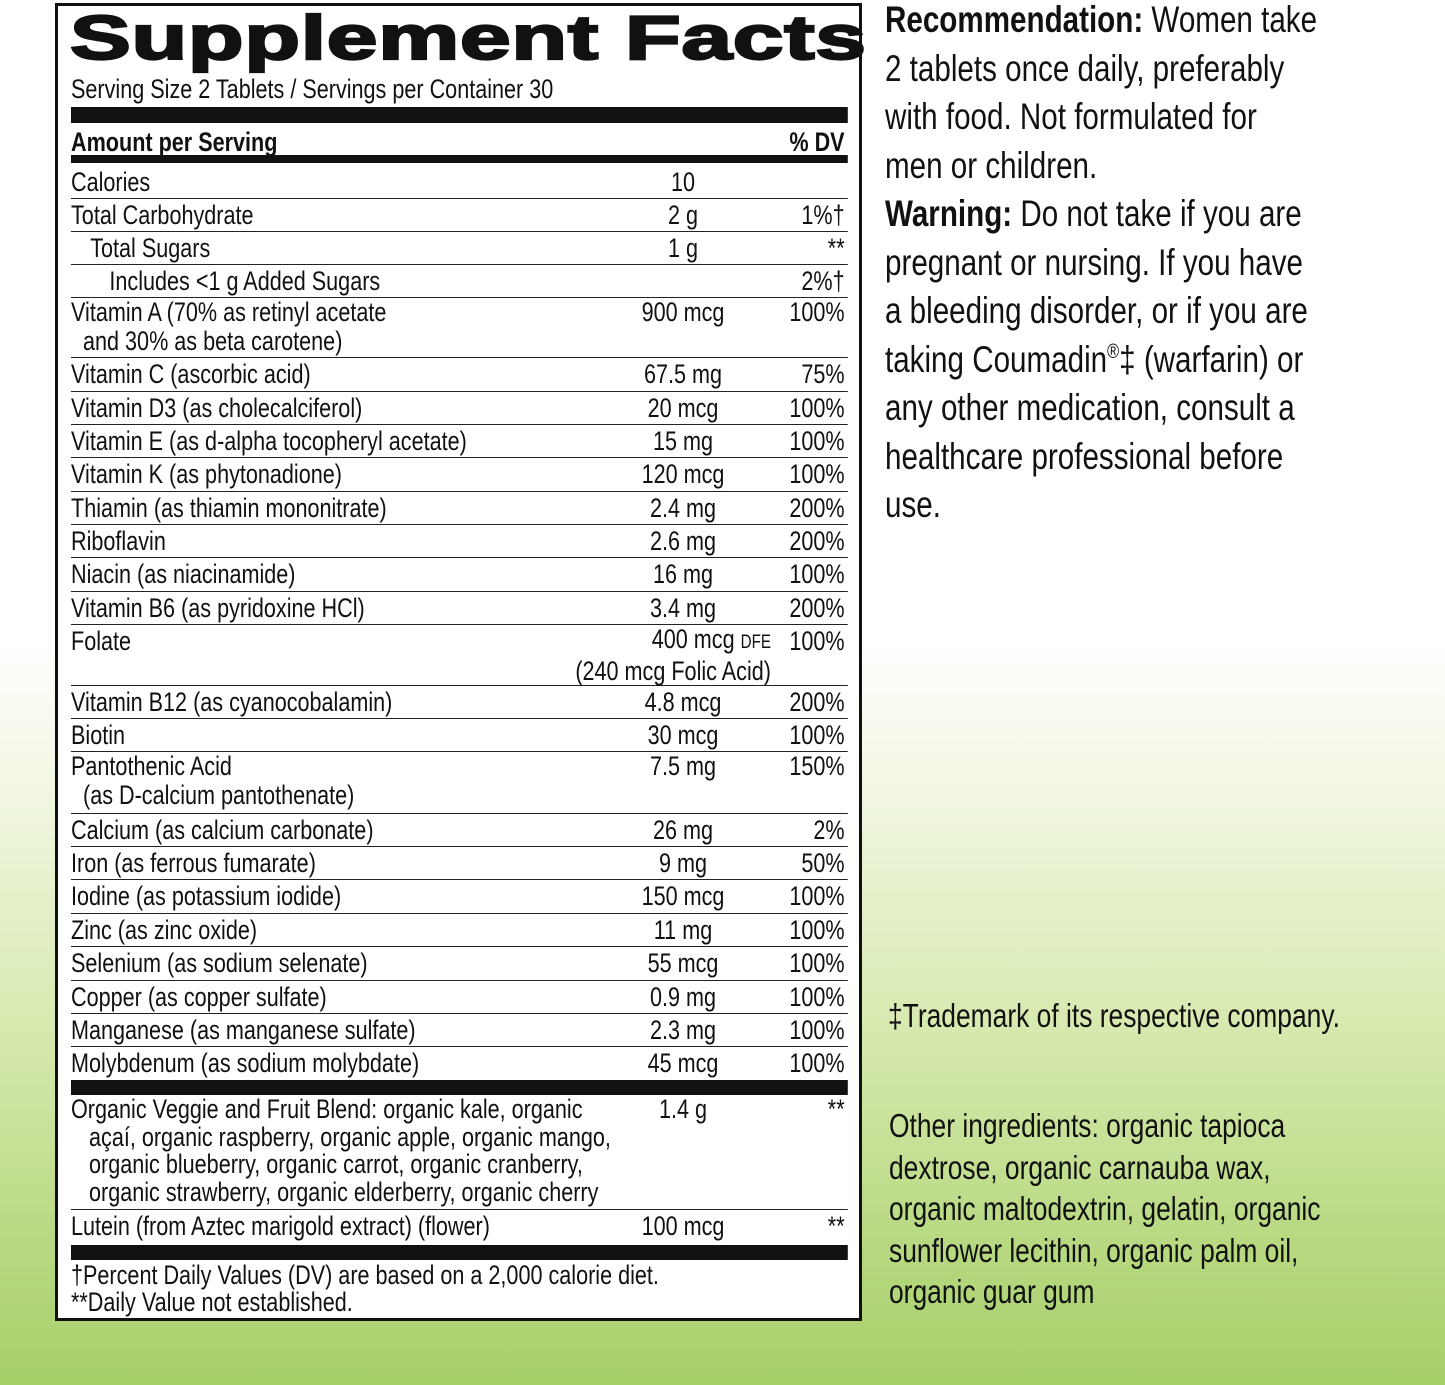 This screenshot has height=1385, width=1445. I want to click on nutrient-name-line: Calories, so click(111, 182).